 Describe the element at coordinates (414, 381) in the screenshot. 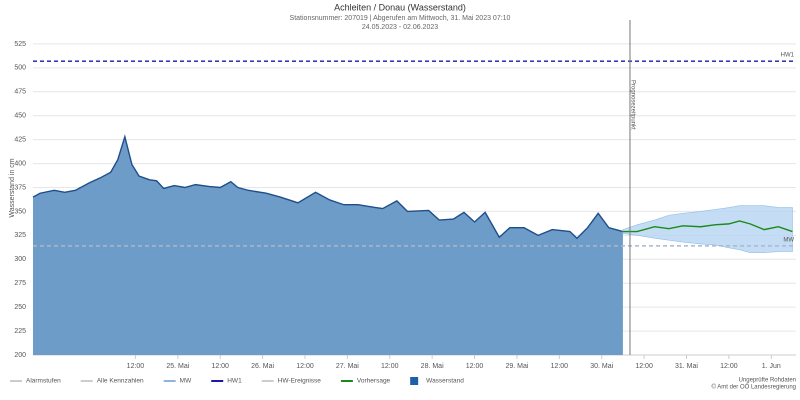

I see `legend-symbol` at that location.